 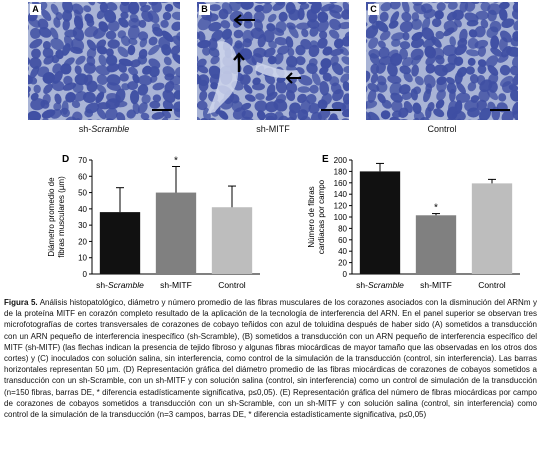 I want to click on panel-caption-a: sh-Scramble, so click(x=104, y=129).